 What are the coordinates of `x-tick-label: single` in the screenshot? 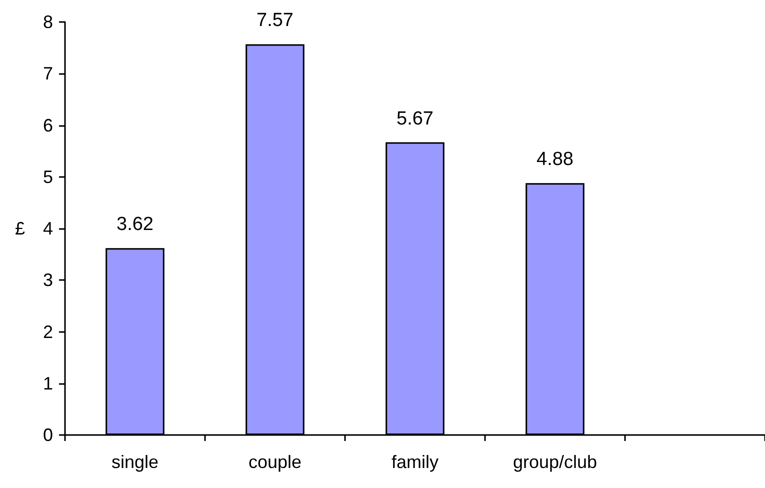 It's located at (135, 462).